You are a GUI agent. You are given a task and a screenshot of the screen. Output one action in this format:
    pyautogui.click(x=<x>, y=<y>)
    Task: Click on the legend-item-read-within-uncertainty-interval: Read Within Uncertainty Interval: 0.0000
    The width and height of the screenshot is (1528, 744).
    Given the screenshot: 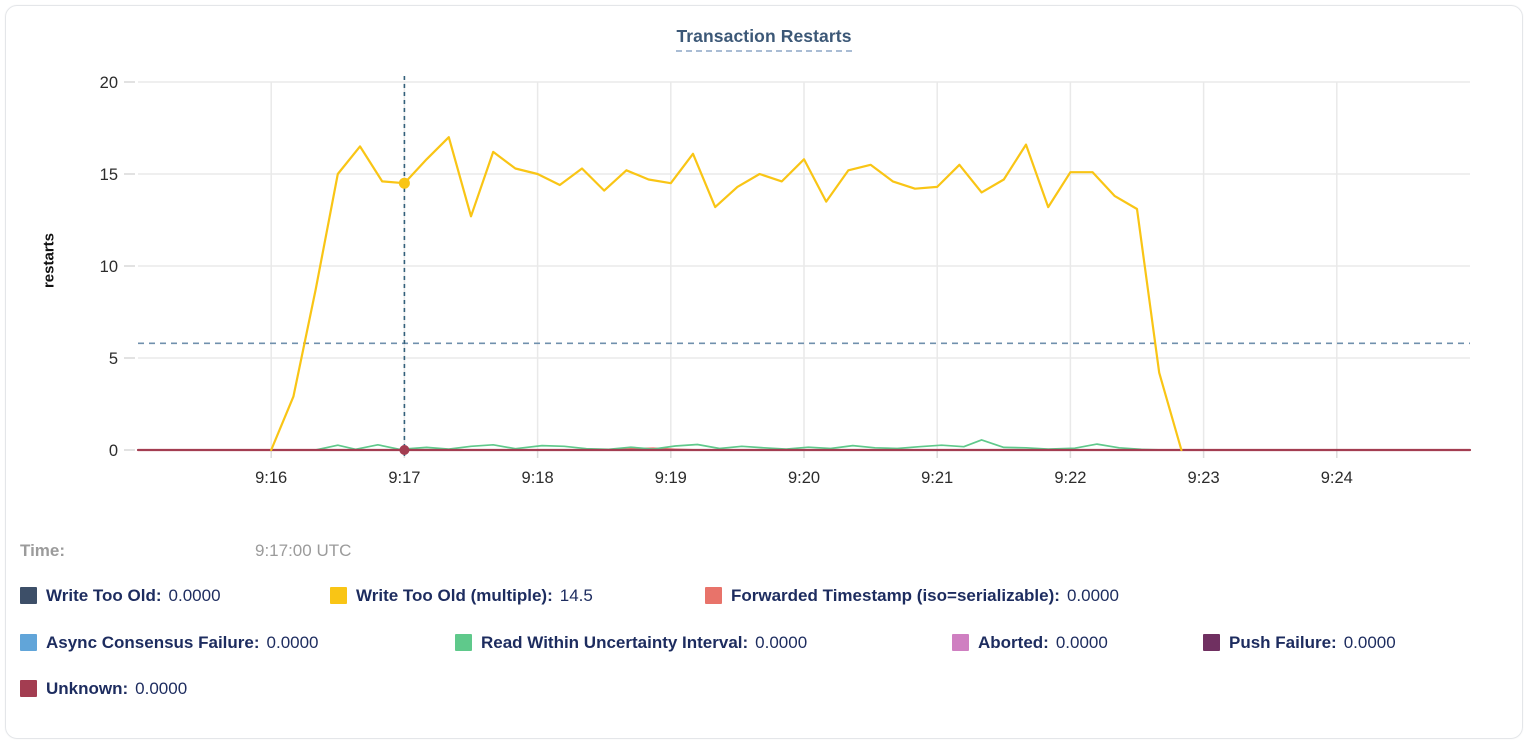 What is the action you would take?
    pyautogui.click(x=631, y=643)
    